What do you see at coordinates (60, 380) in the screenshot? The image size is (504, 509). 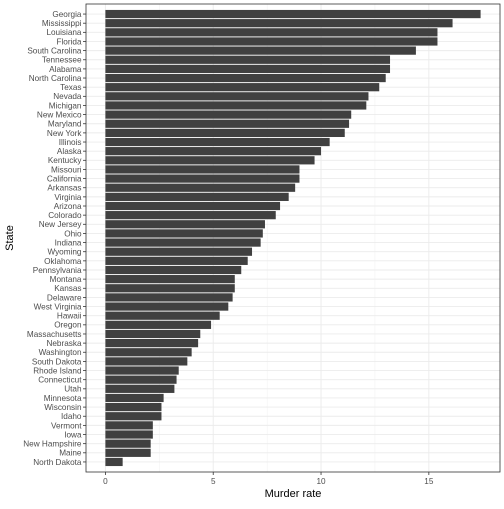 I see `y-tick-label: Connecticut` at bounding box center [60, 380].